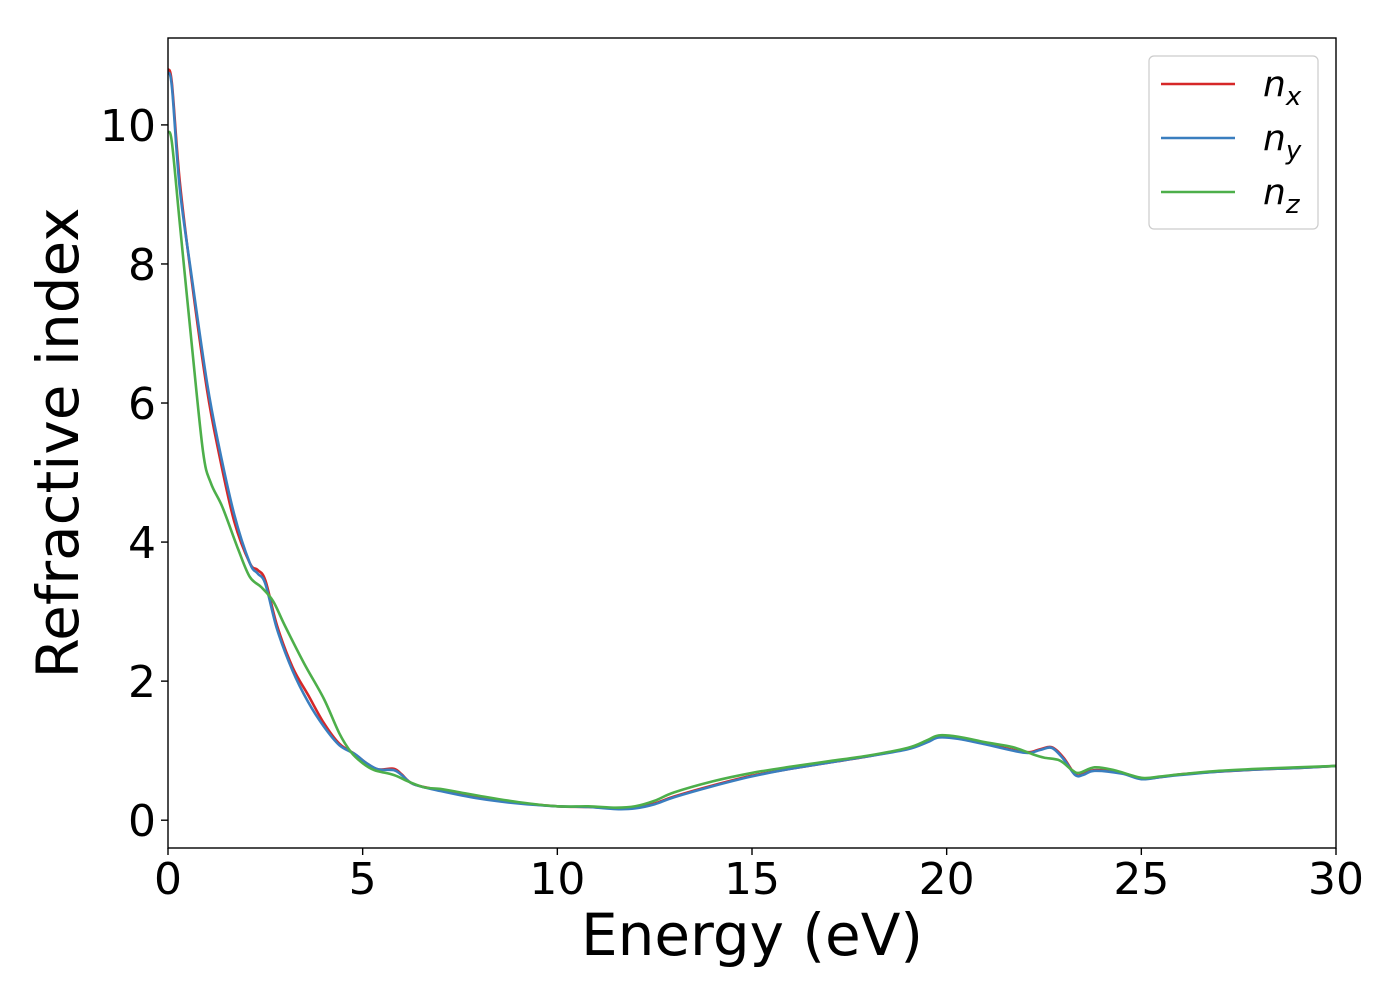  I want to click on y-tick-label: 10, so click(128, 126).